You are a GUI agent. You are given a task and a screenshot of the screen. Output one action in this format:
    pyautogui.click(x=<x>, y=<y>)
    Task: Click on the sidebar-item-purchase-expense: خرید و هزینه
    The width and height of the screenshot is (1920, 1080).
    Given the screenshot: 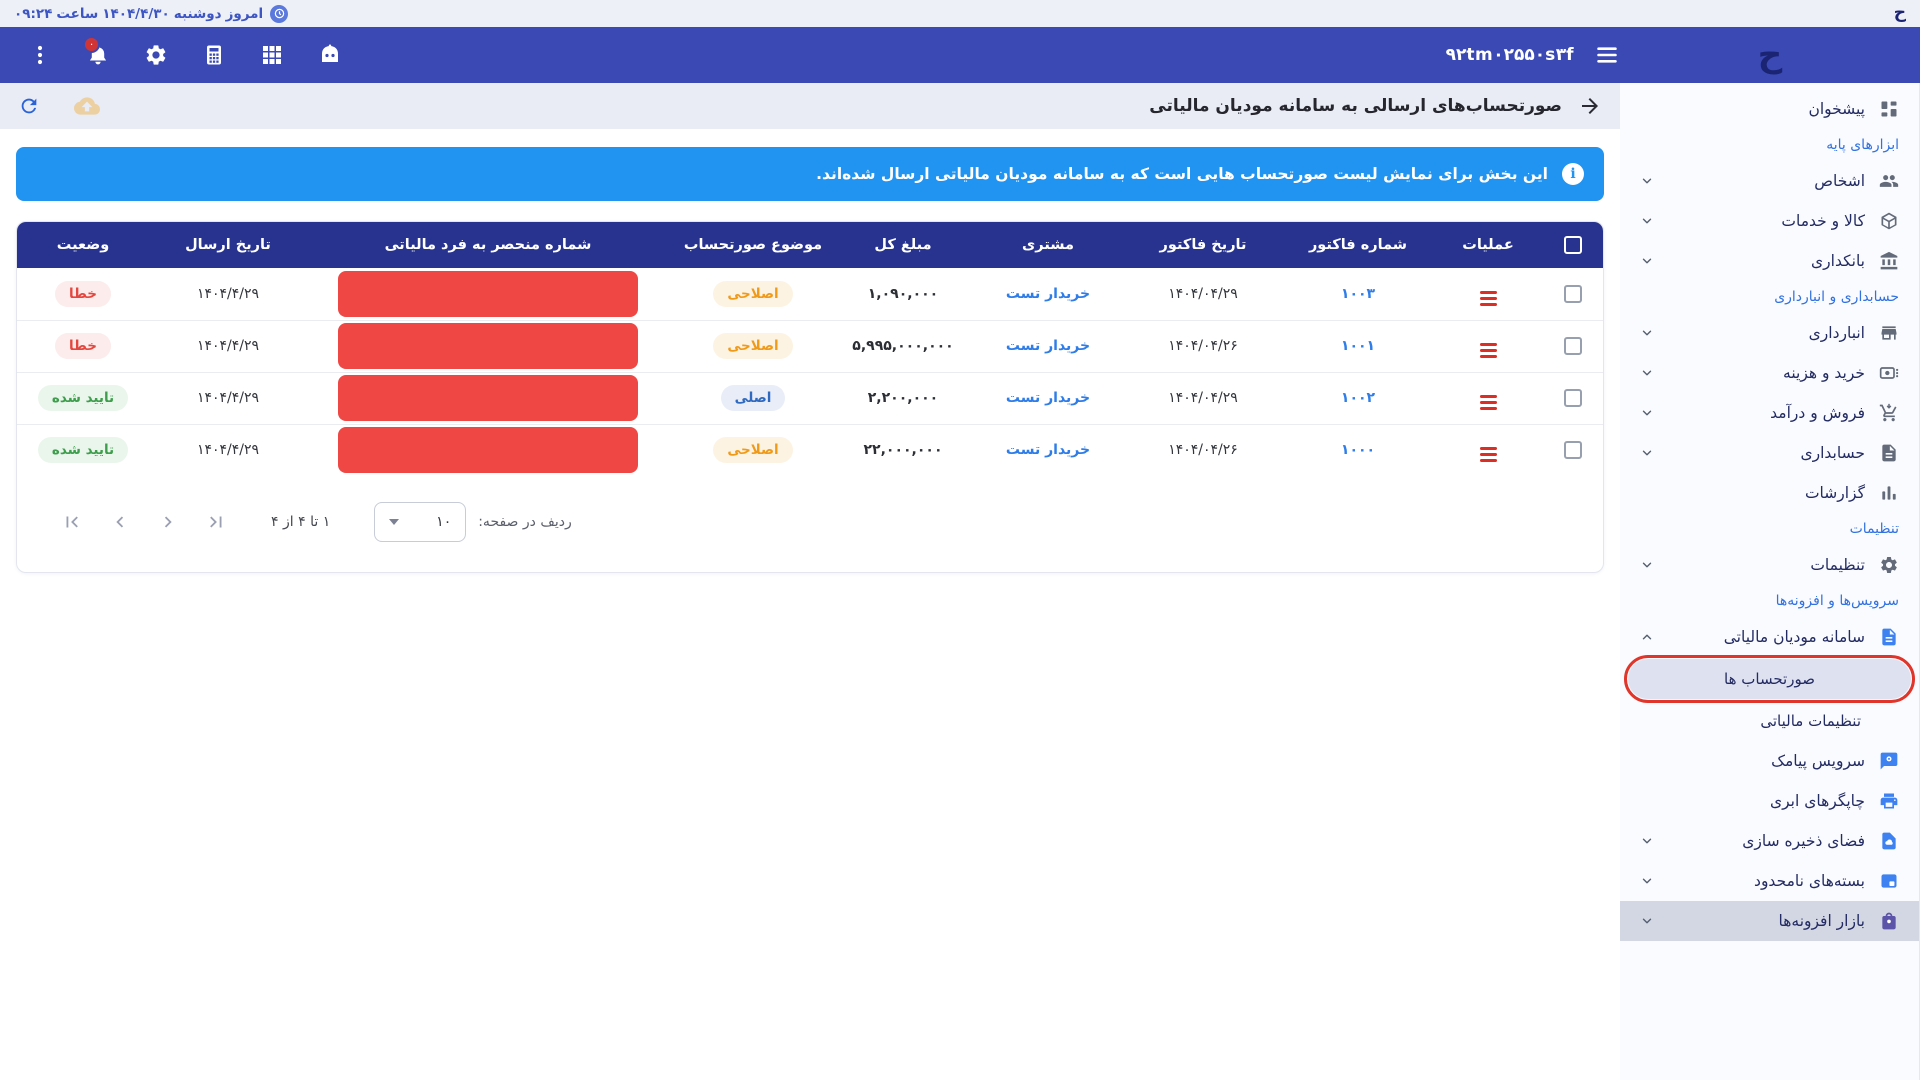 What is the action you would take?
    pyautogui.click(x=1769, y=373)
    